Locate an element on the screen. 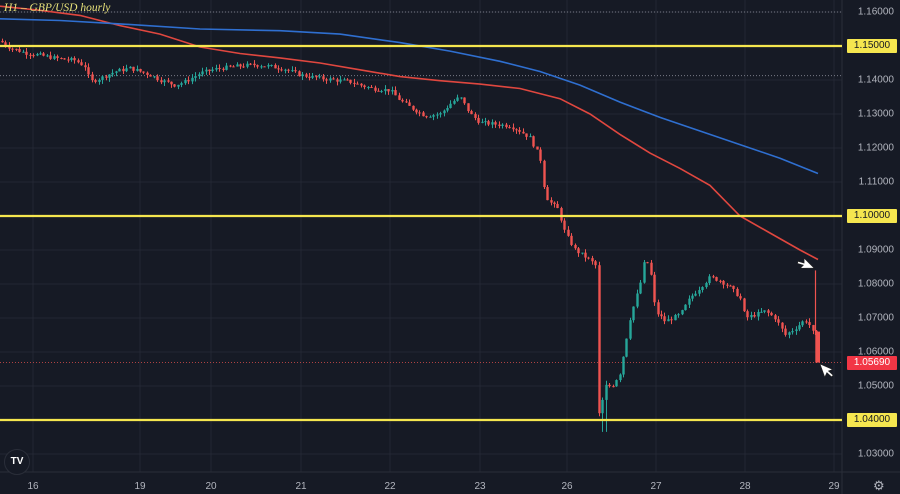 The width and height of the screenshot is (900, 494). time-axis-label: 16 is located at coordinates (33, 486).